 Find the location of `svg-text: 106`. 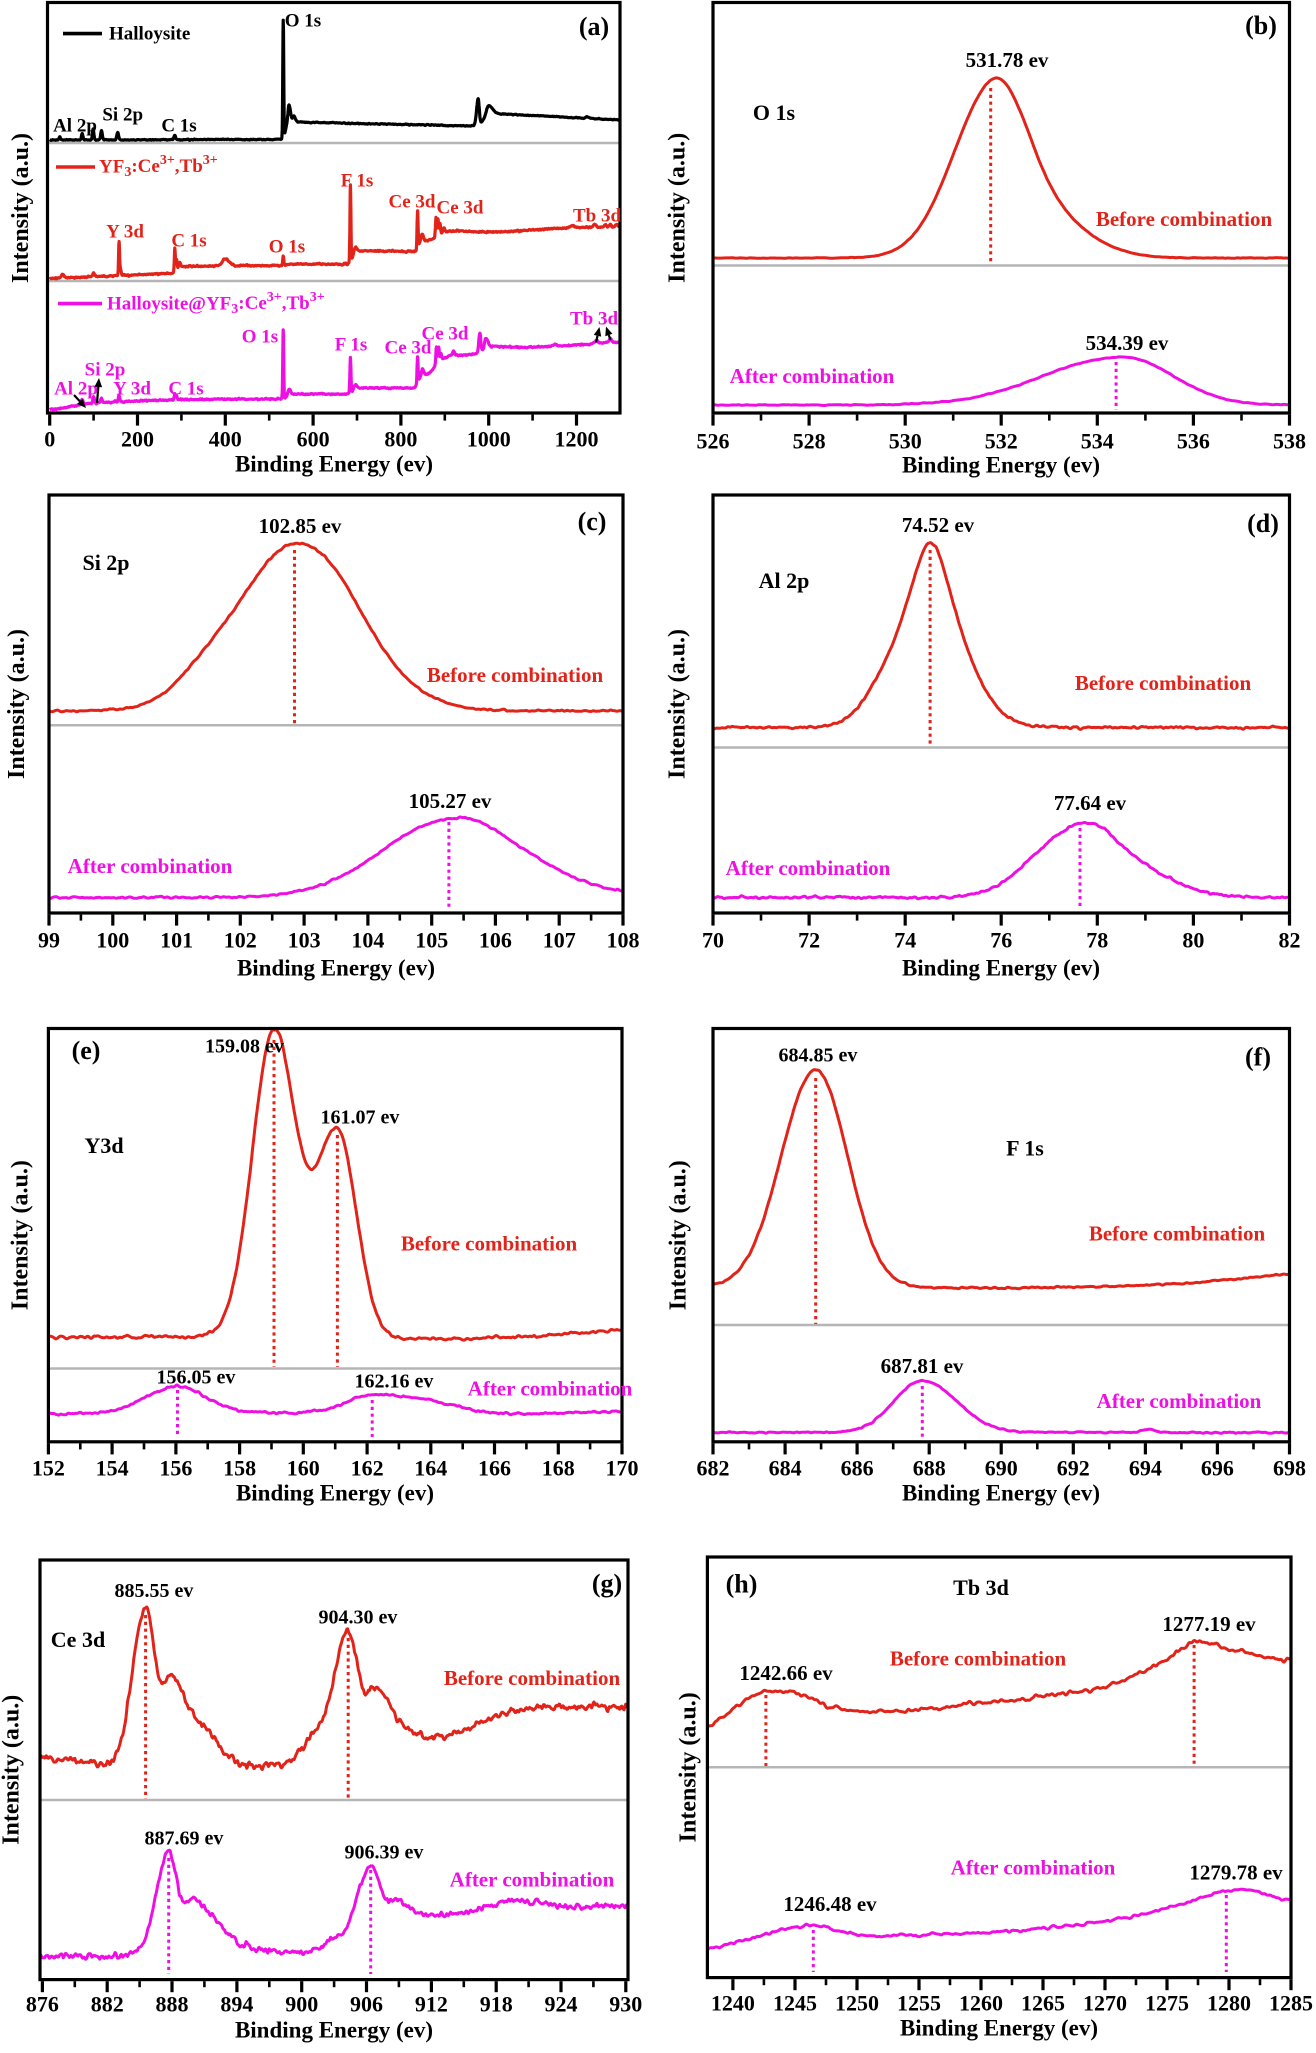

svg-text: 106 is located at coordinates (495, 940).